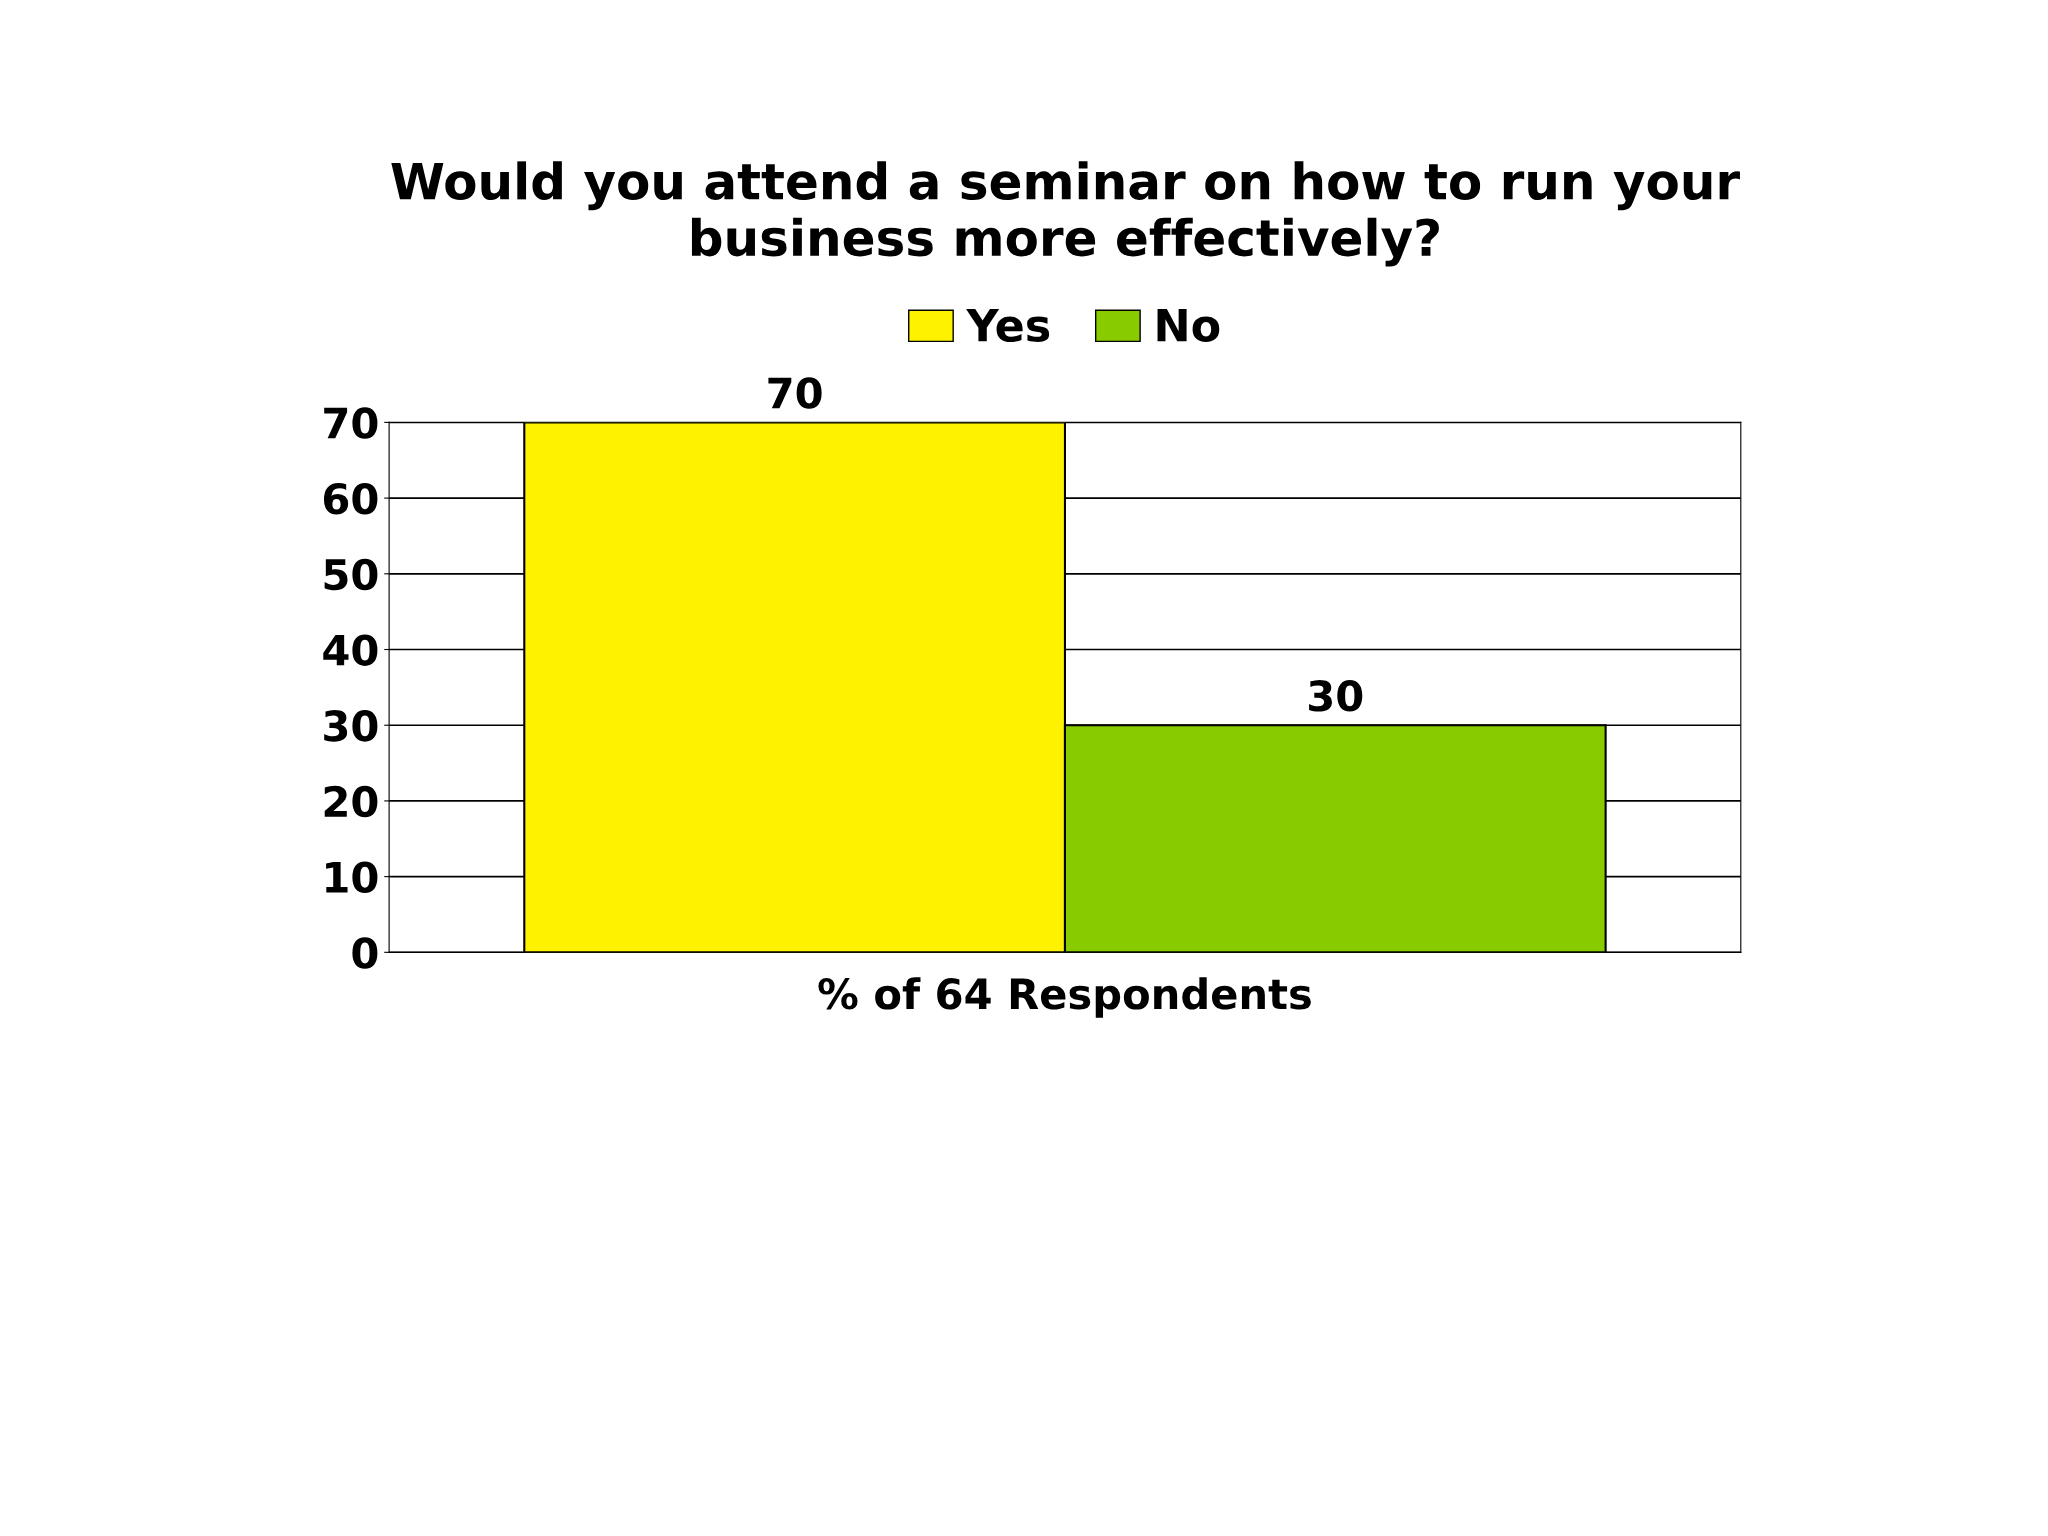 The height and width of the screenshot is (1536, 2048). I want to click on y-tick-label: 40, so click(350, 650).